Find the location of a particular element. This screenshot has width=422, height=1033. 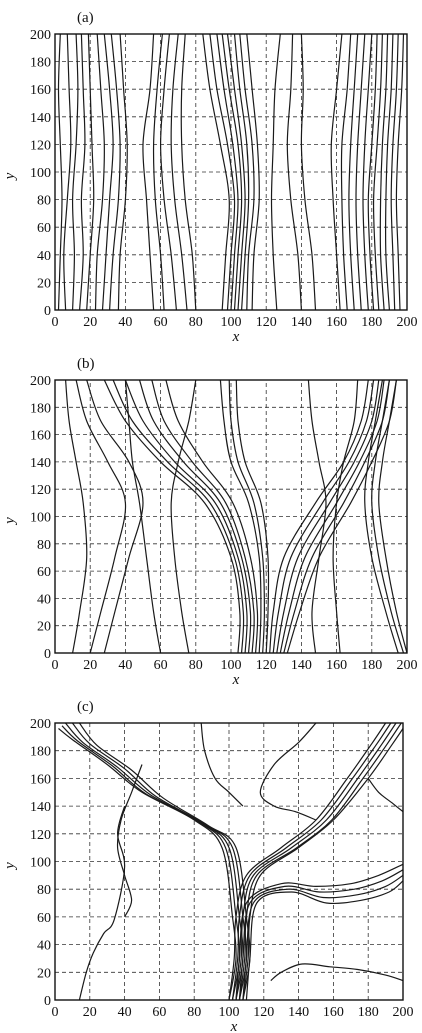

y-tick-label: 100 is located at coordinates (40, 173).